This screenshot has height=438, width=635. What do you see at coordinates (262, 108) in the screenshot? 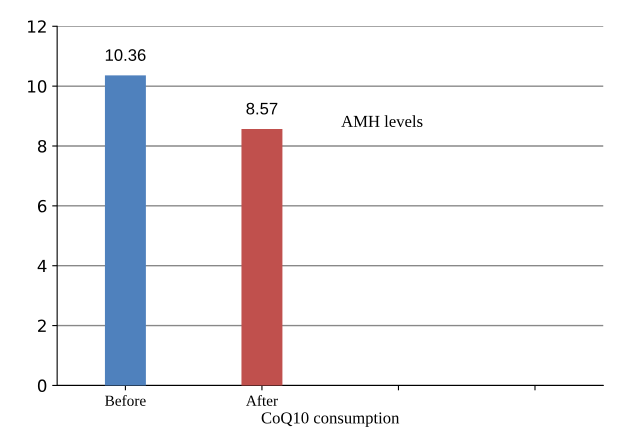
I see `data-label: 8.57` at bounding box center [262, 108].